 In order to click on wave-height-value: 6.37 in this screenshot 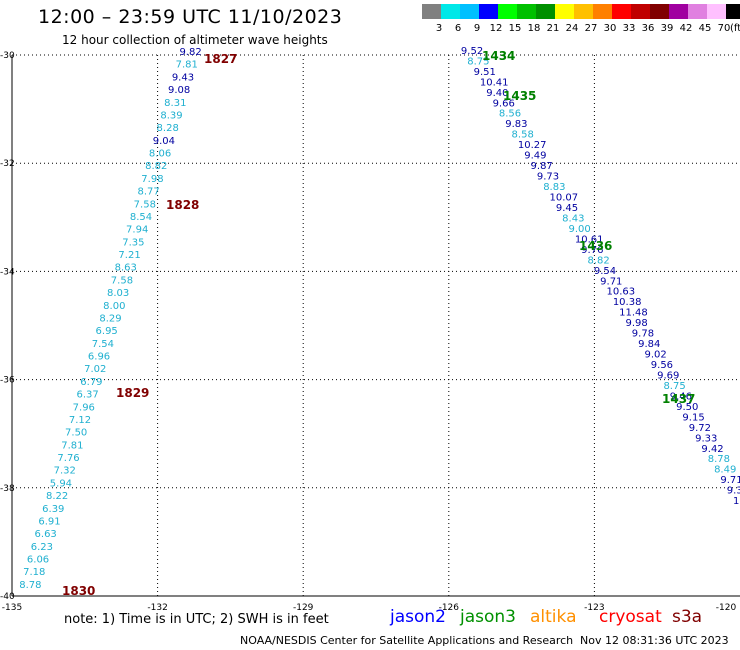, I will do `click(87, 395)`.